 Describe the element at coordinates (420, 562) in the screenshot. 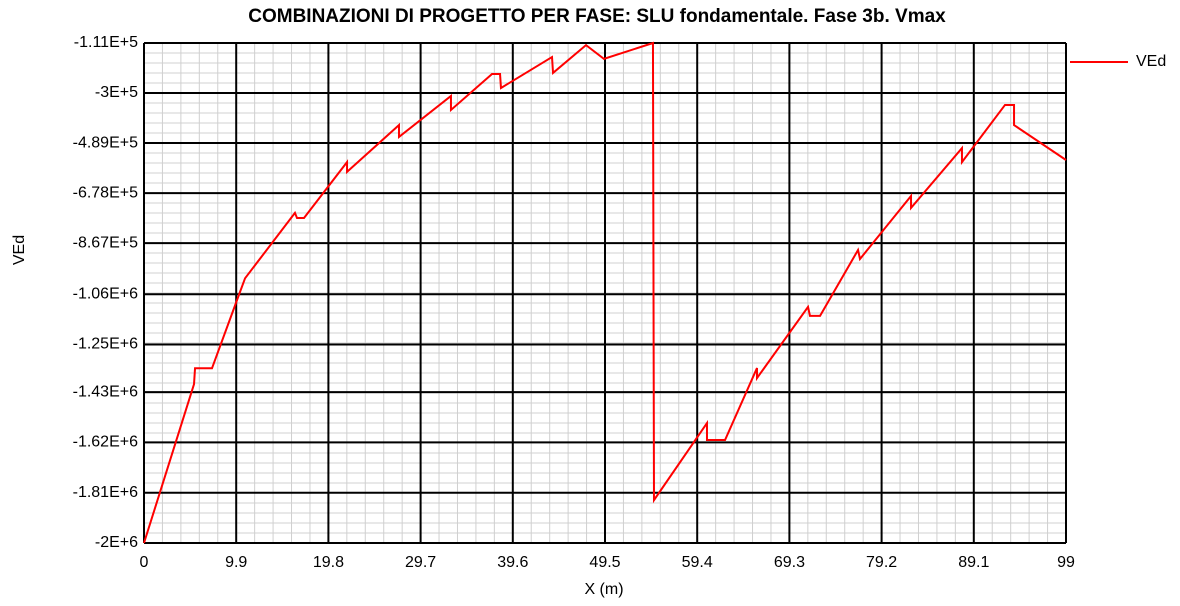

I see `x-tick-label: 29.7` at that location.